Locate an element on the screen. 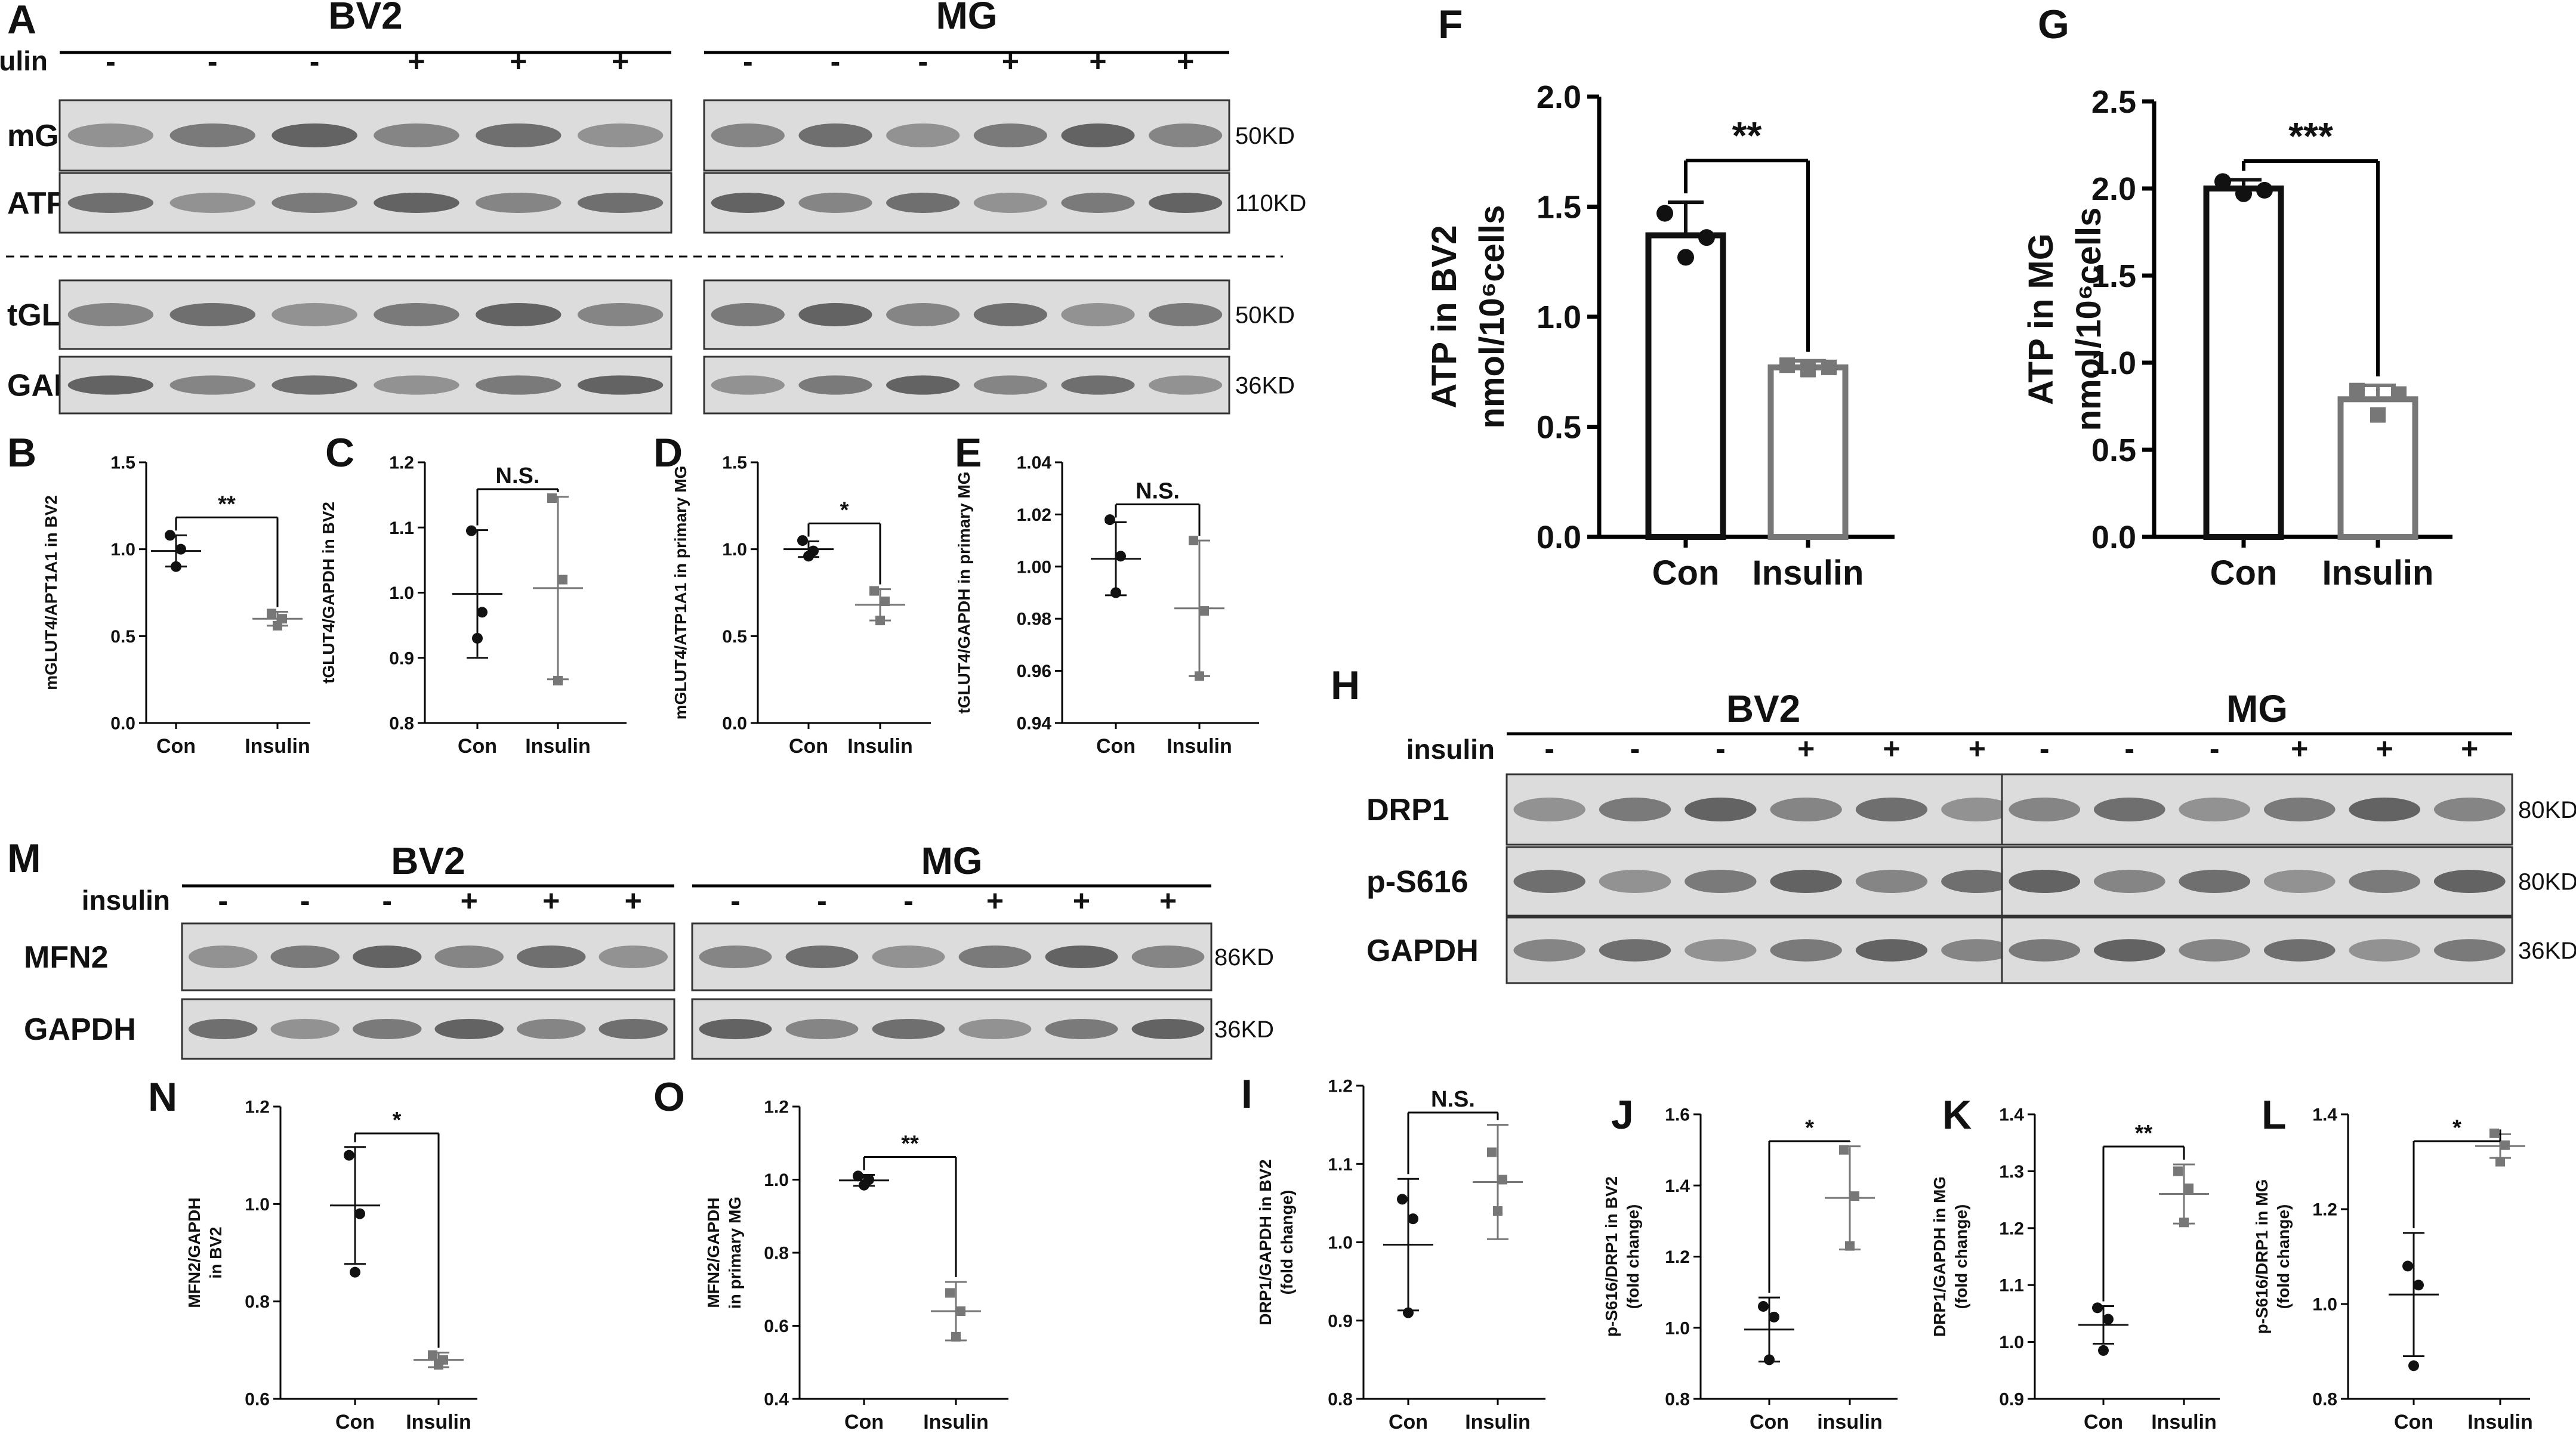 This screenshot has height=1446, width=2576. significance-label: ** is located at coordinates (2144, 1133).